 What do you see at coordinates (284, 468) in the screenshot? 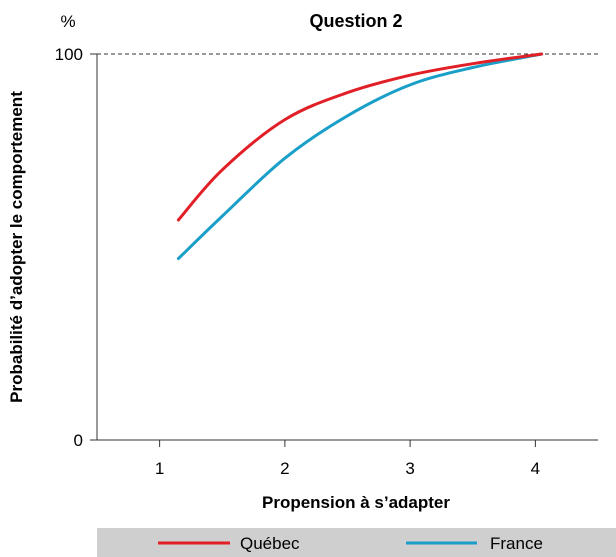
I see `x-tick-label: 2` at bounding box center [284, 468].